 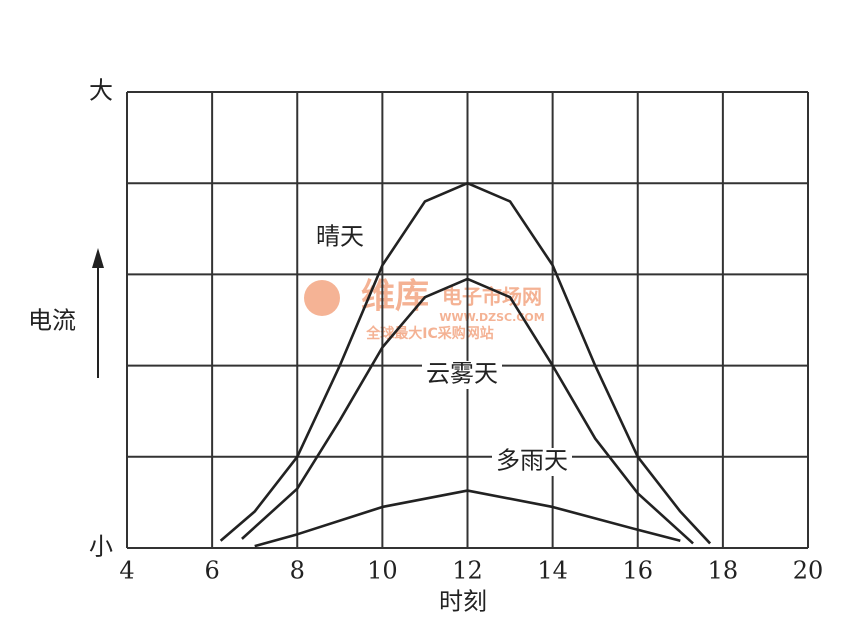 I want to click on x-tick-label: 8, so click(x=297, y=571).